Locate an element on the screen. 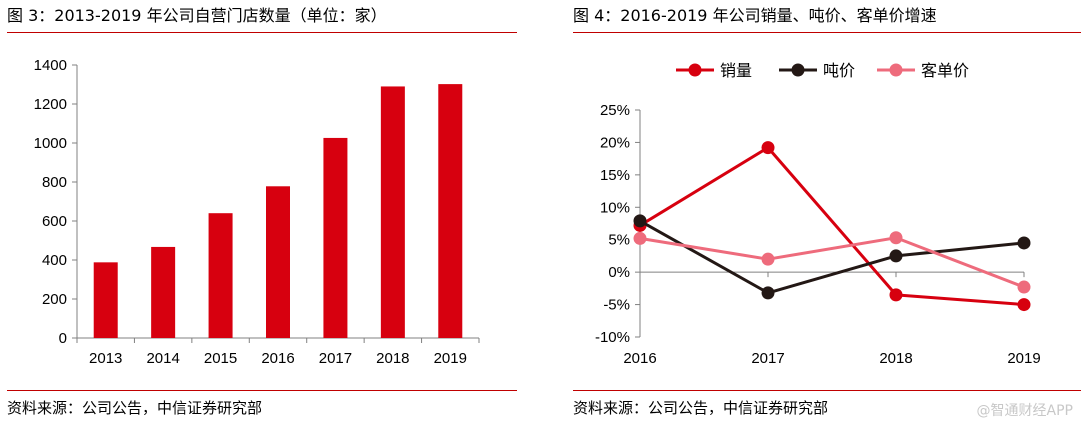  series-line-吨价 is located at coordinates (832, 257).